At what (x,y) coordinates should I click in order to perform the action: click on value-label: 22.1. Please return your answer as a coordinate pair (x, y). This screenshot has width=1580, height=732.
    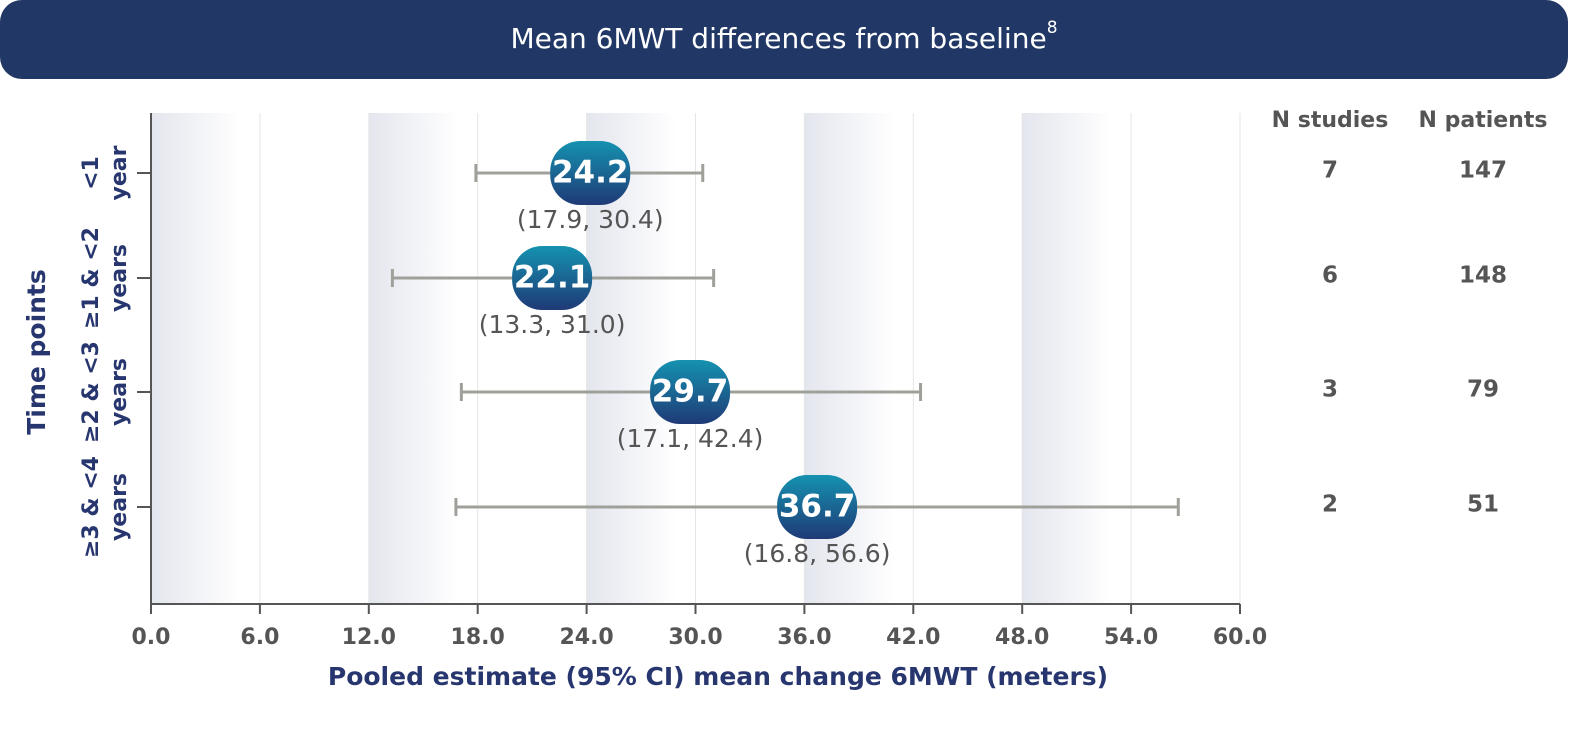
    Looking at the image, I should click on (552, 278).